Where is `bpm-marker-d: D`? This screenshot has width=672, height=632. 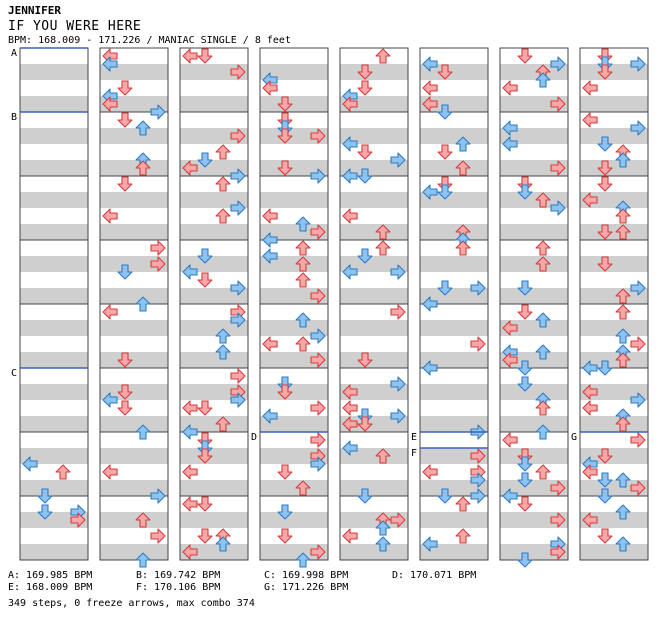 bpm-marker-d: D is located at coordinates (254, 437).